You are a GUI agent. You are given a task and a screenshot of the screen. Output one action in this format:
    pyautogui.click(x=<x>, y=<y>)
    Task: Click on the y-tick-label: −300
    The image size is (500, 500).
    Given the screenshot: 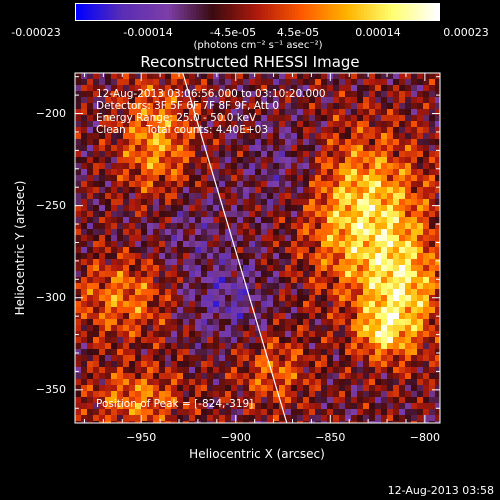 What is the action you would take?
    pyautogui.click(x=50, y=297)
    